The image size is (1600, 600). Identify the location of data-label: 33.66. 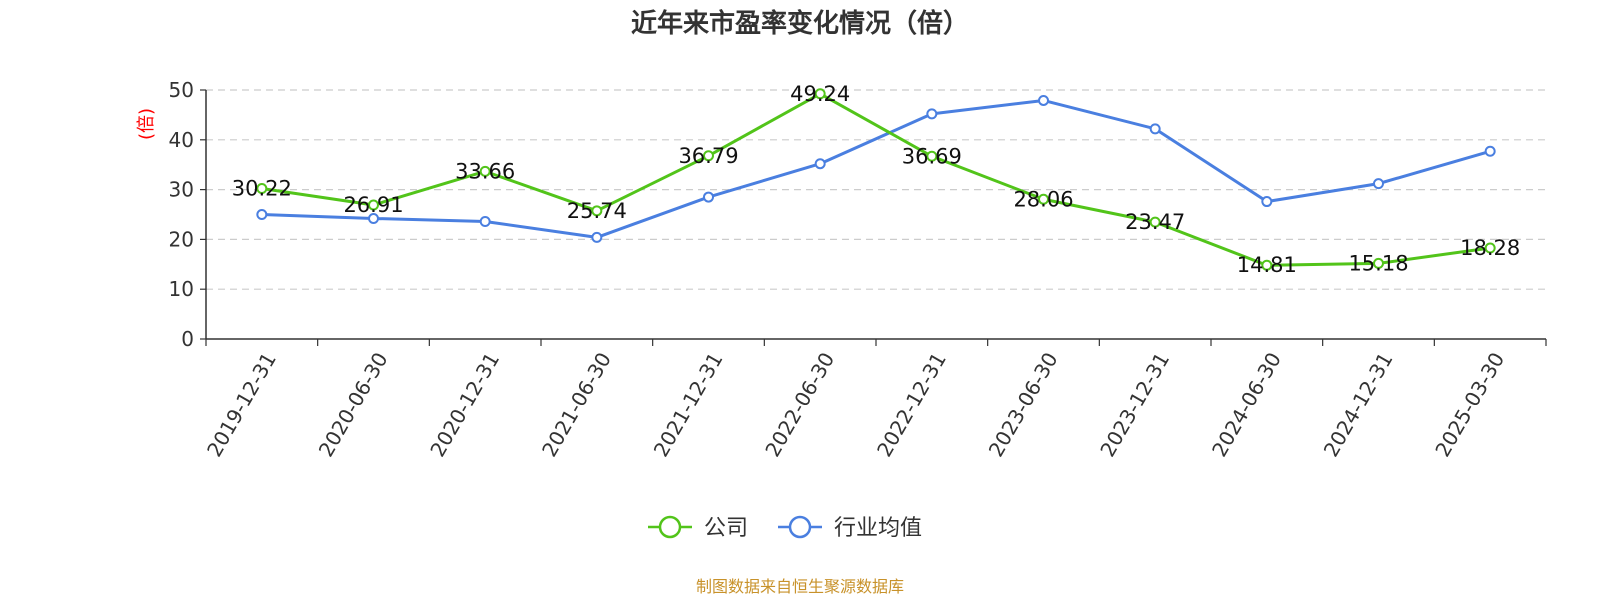
(485, 171).